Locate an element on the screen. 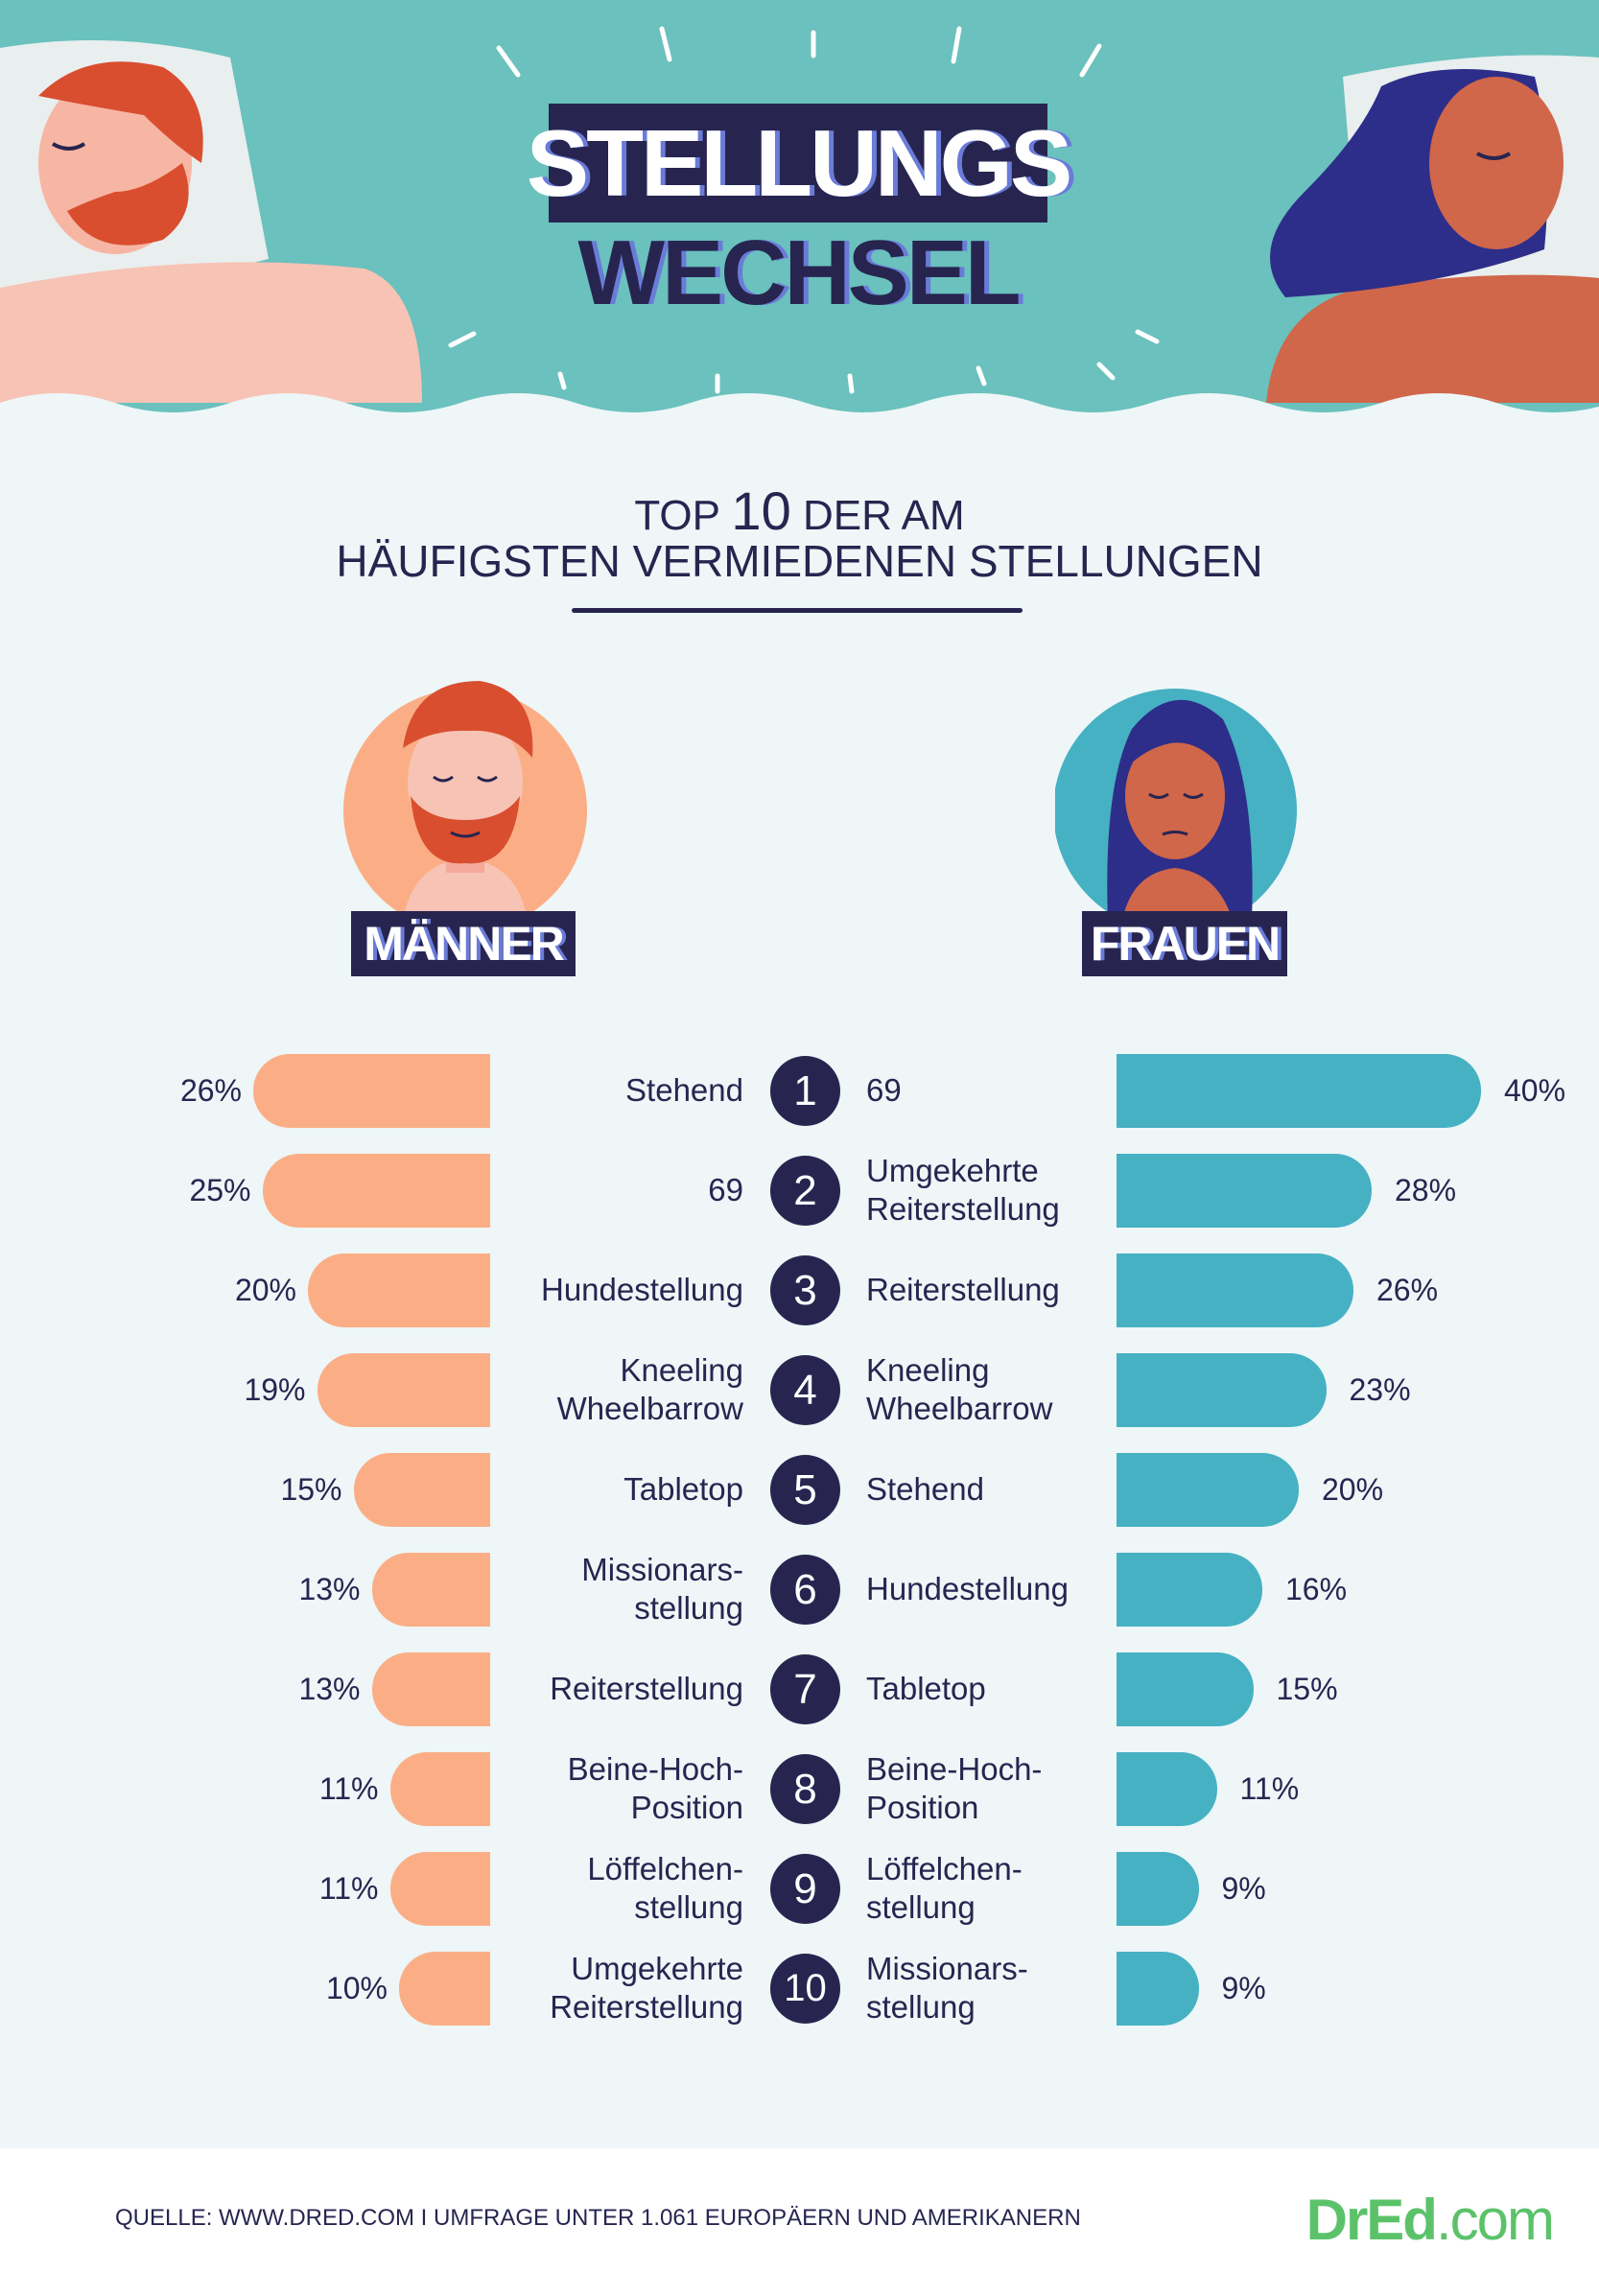  title-box: STELLUNGS is located at coordinates (799, 163).